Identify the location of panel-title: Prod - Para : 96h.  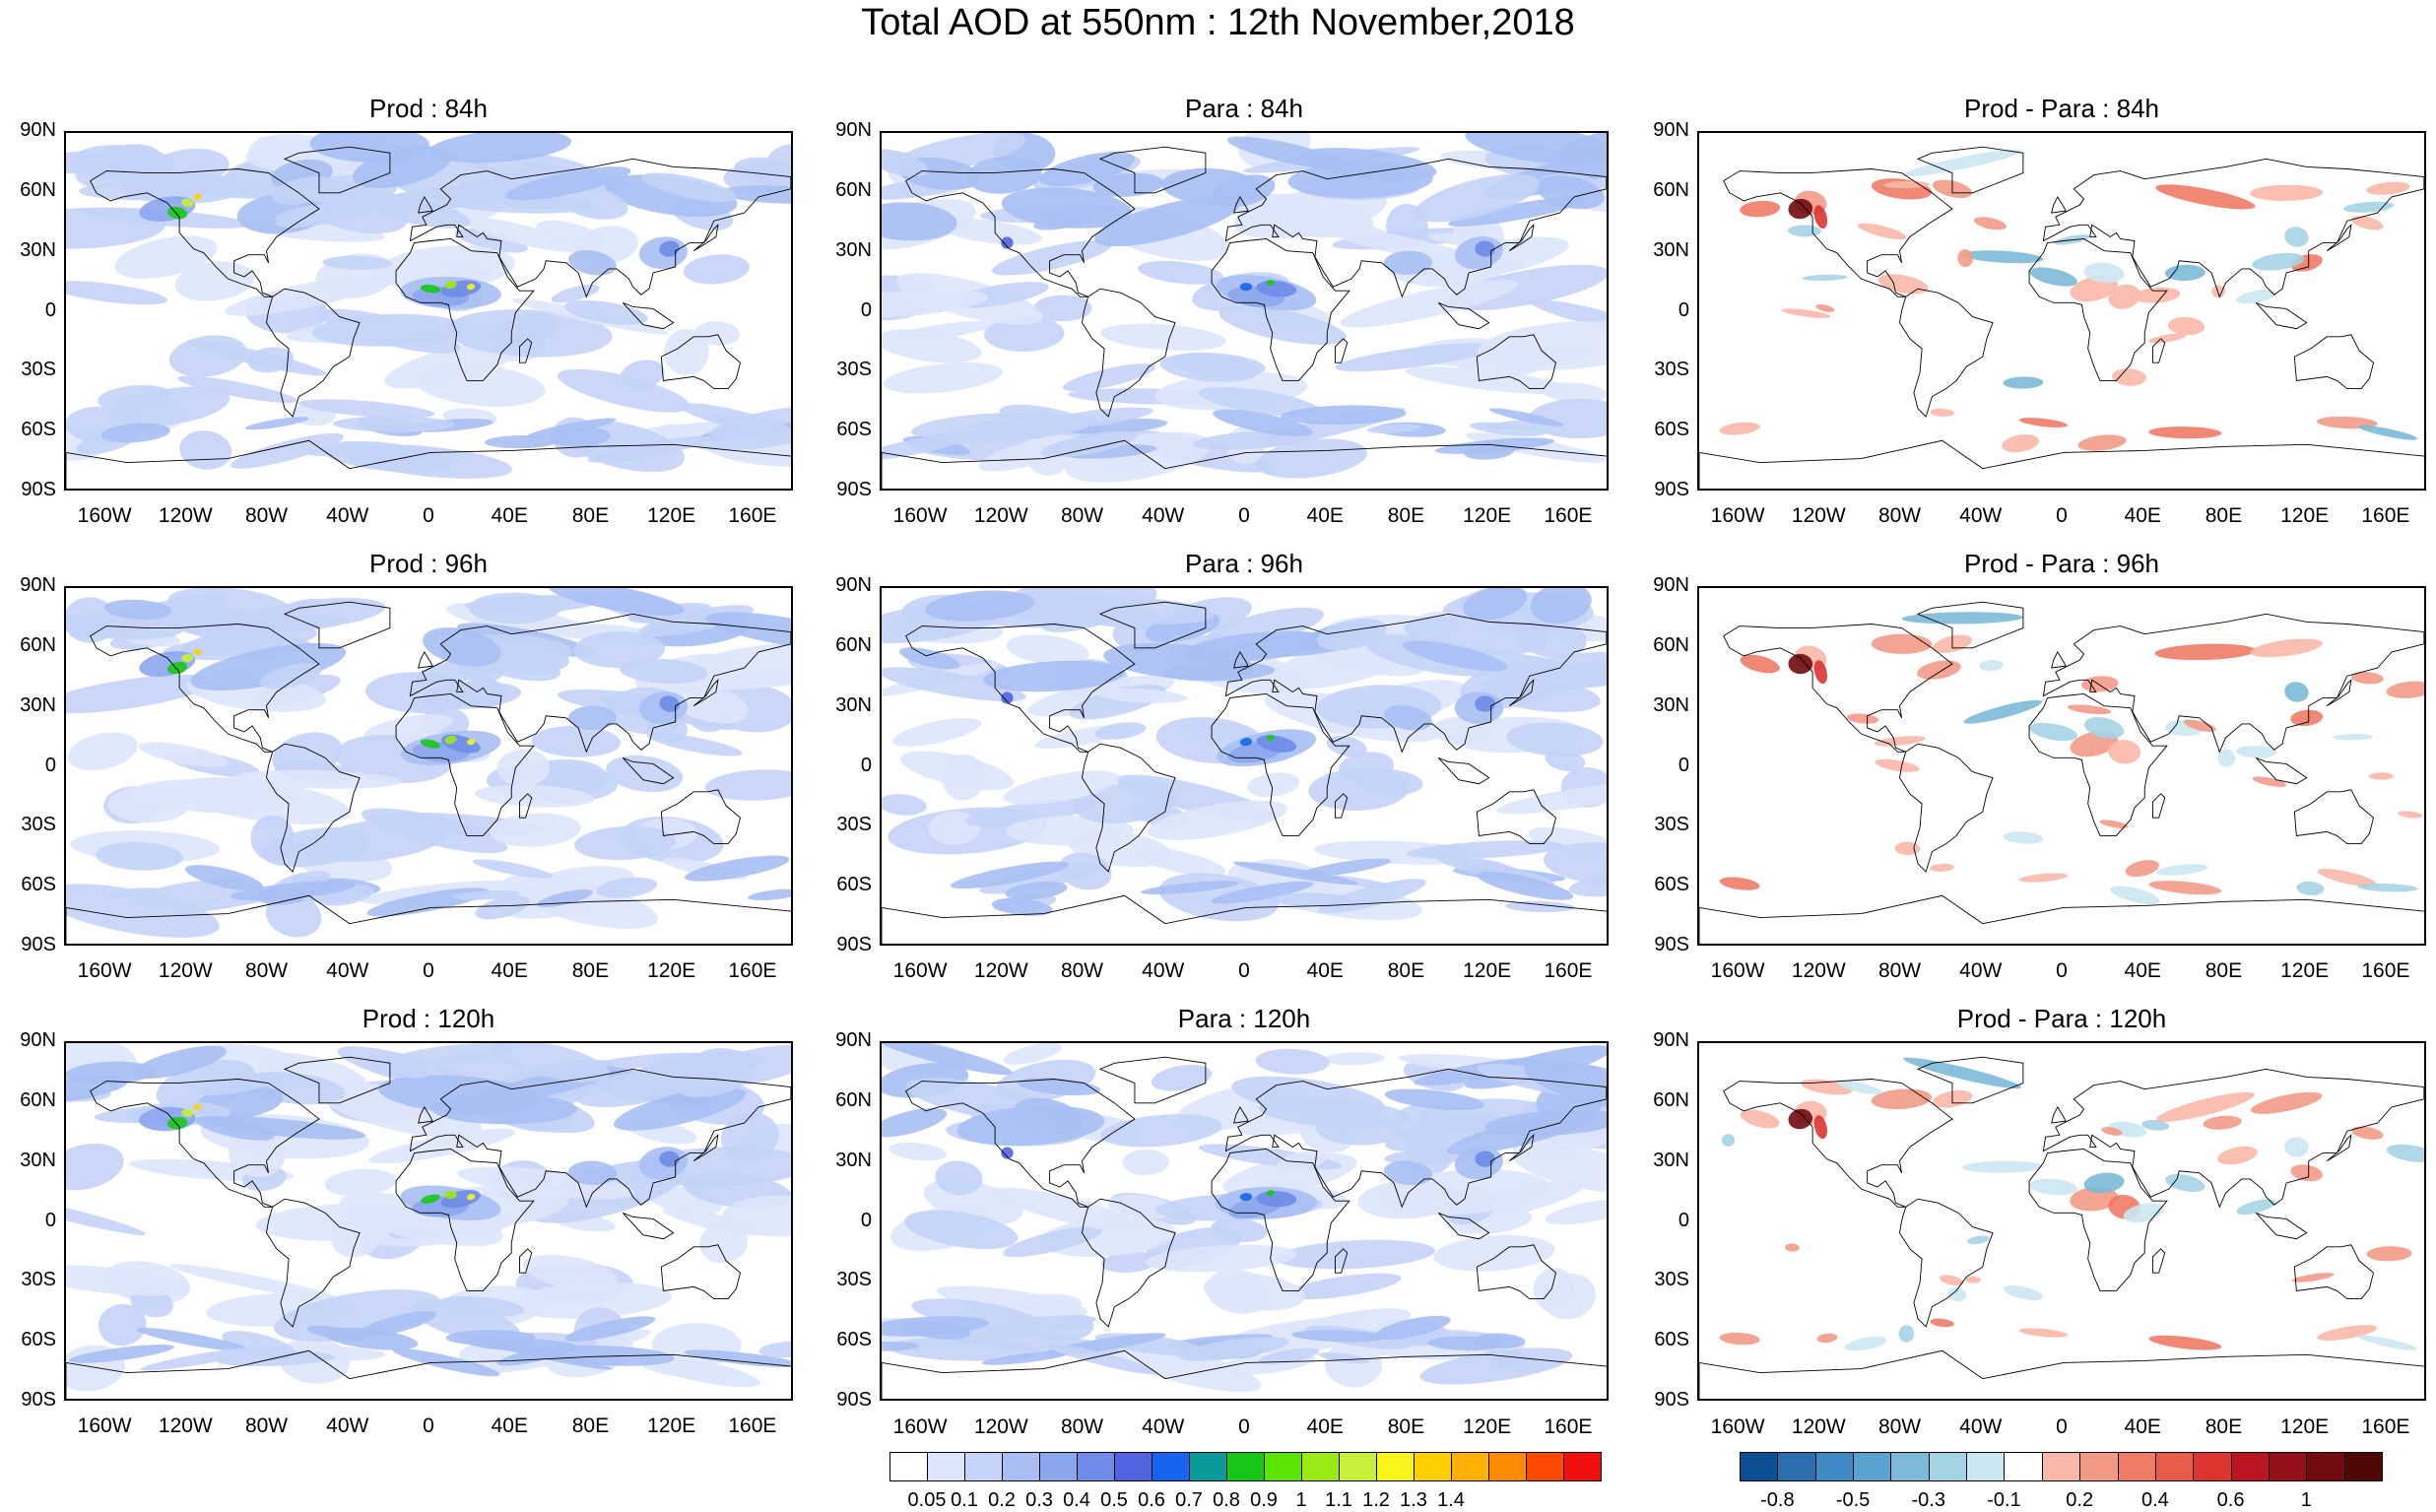
(2061, 563).